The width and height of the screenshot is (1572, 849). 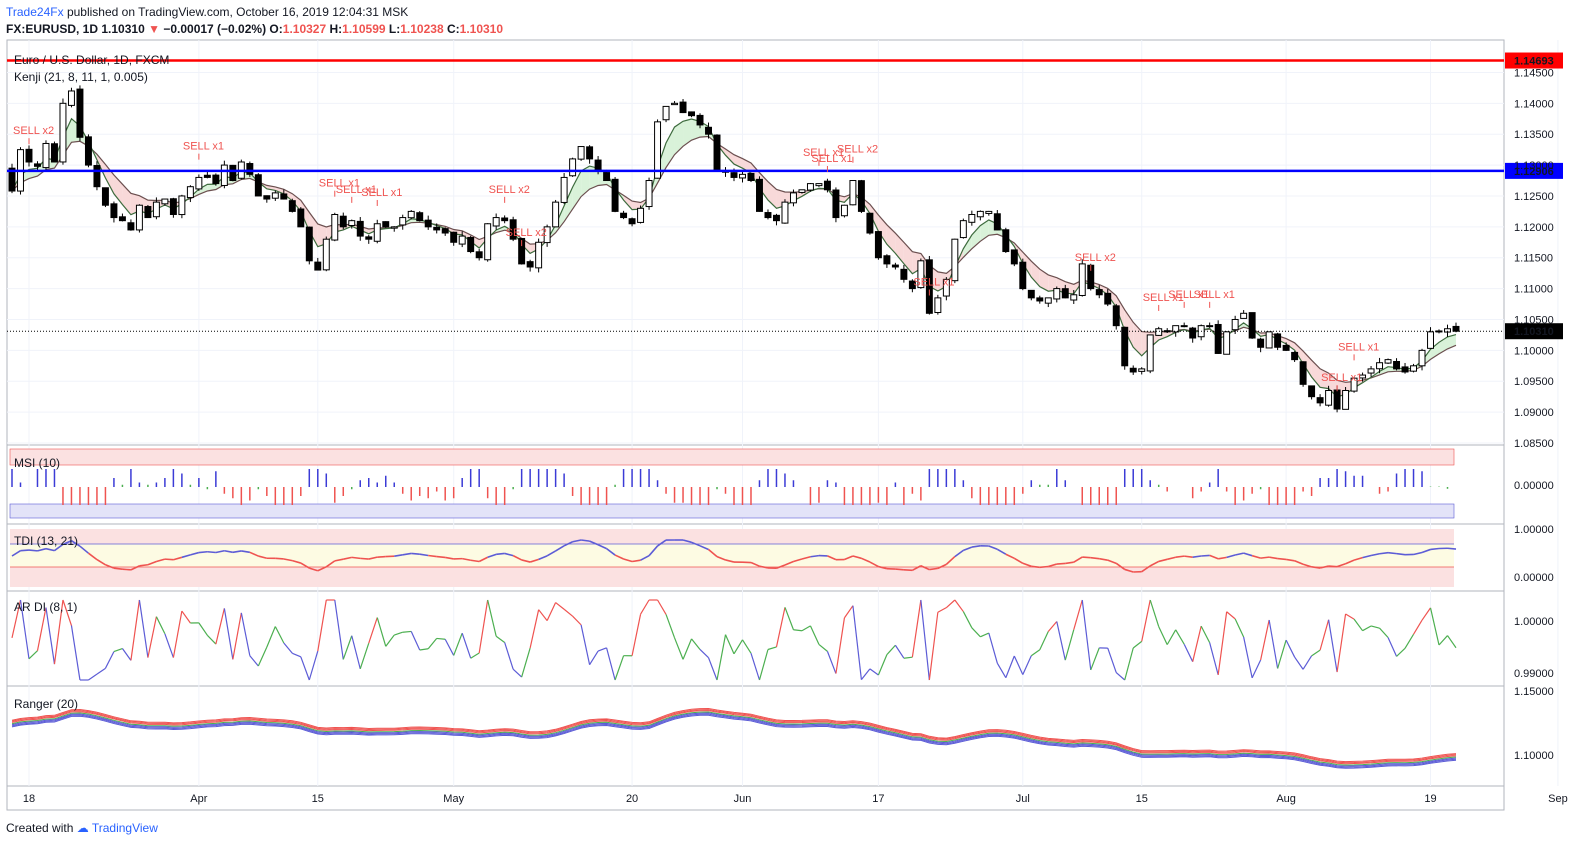 What do you see at coordinates (1534, 674) in the screenshot?
I see `ardi-tick: 0.99000` at bounding box center [1534, 674].